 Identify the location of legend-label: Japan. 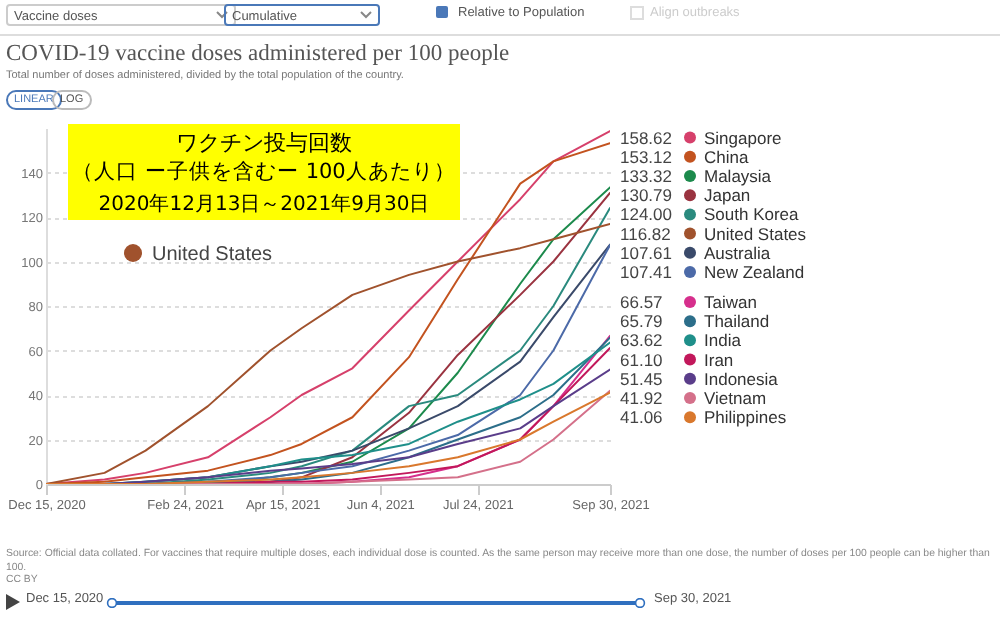
(727, 195).